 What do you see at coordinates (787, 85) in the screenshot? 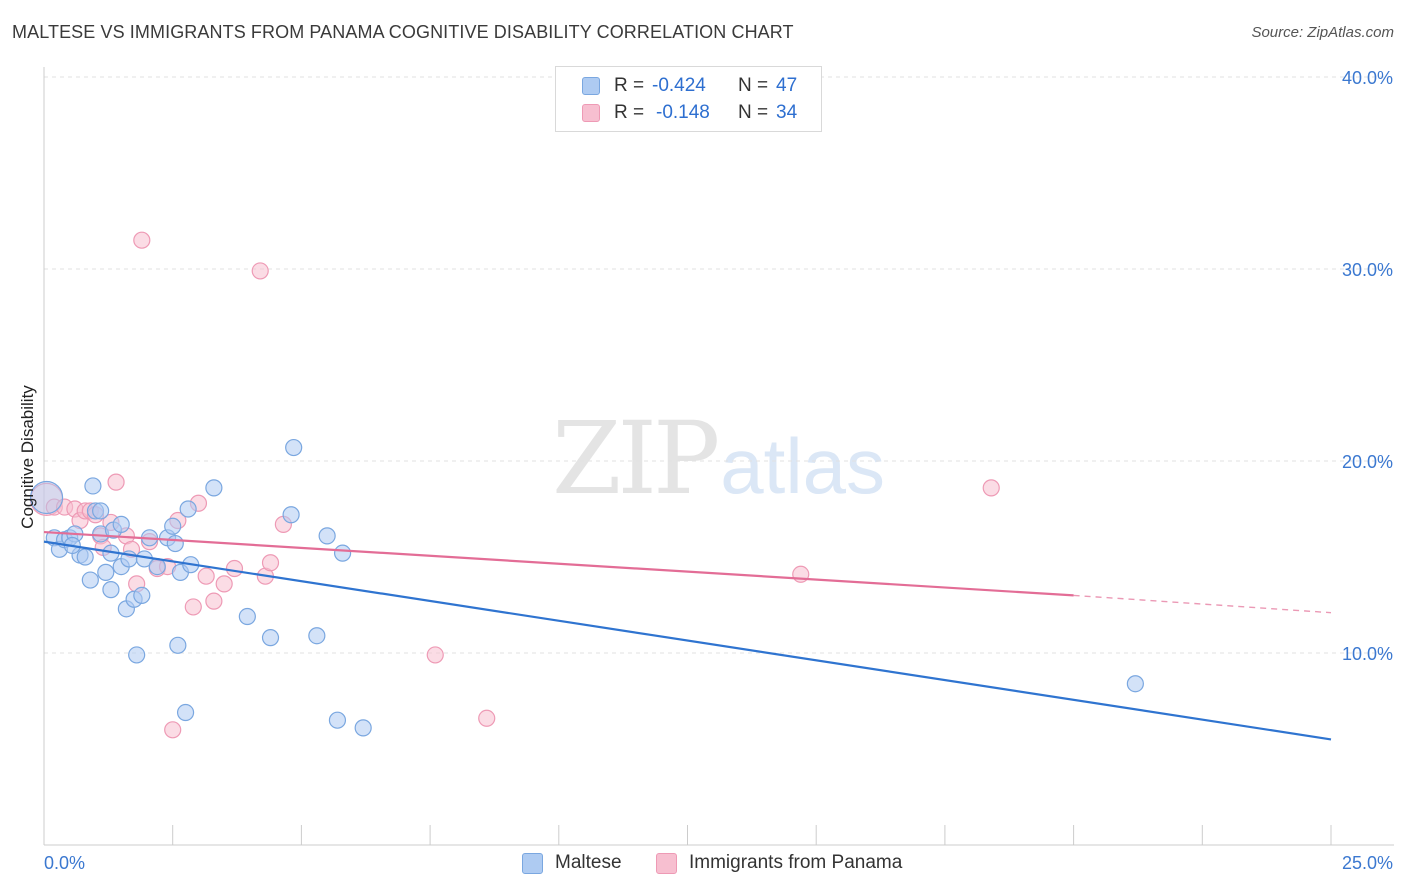
I see `n-value: 47` at bounding box center [787, 85].